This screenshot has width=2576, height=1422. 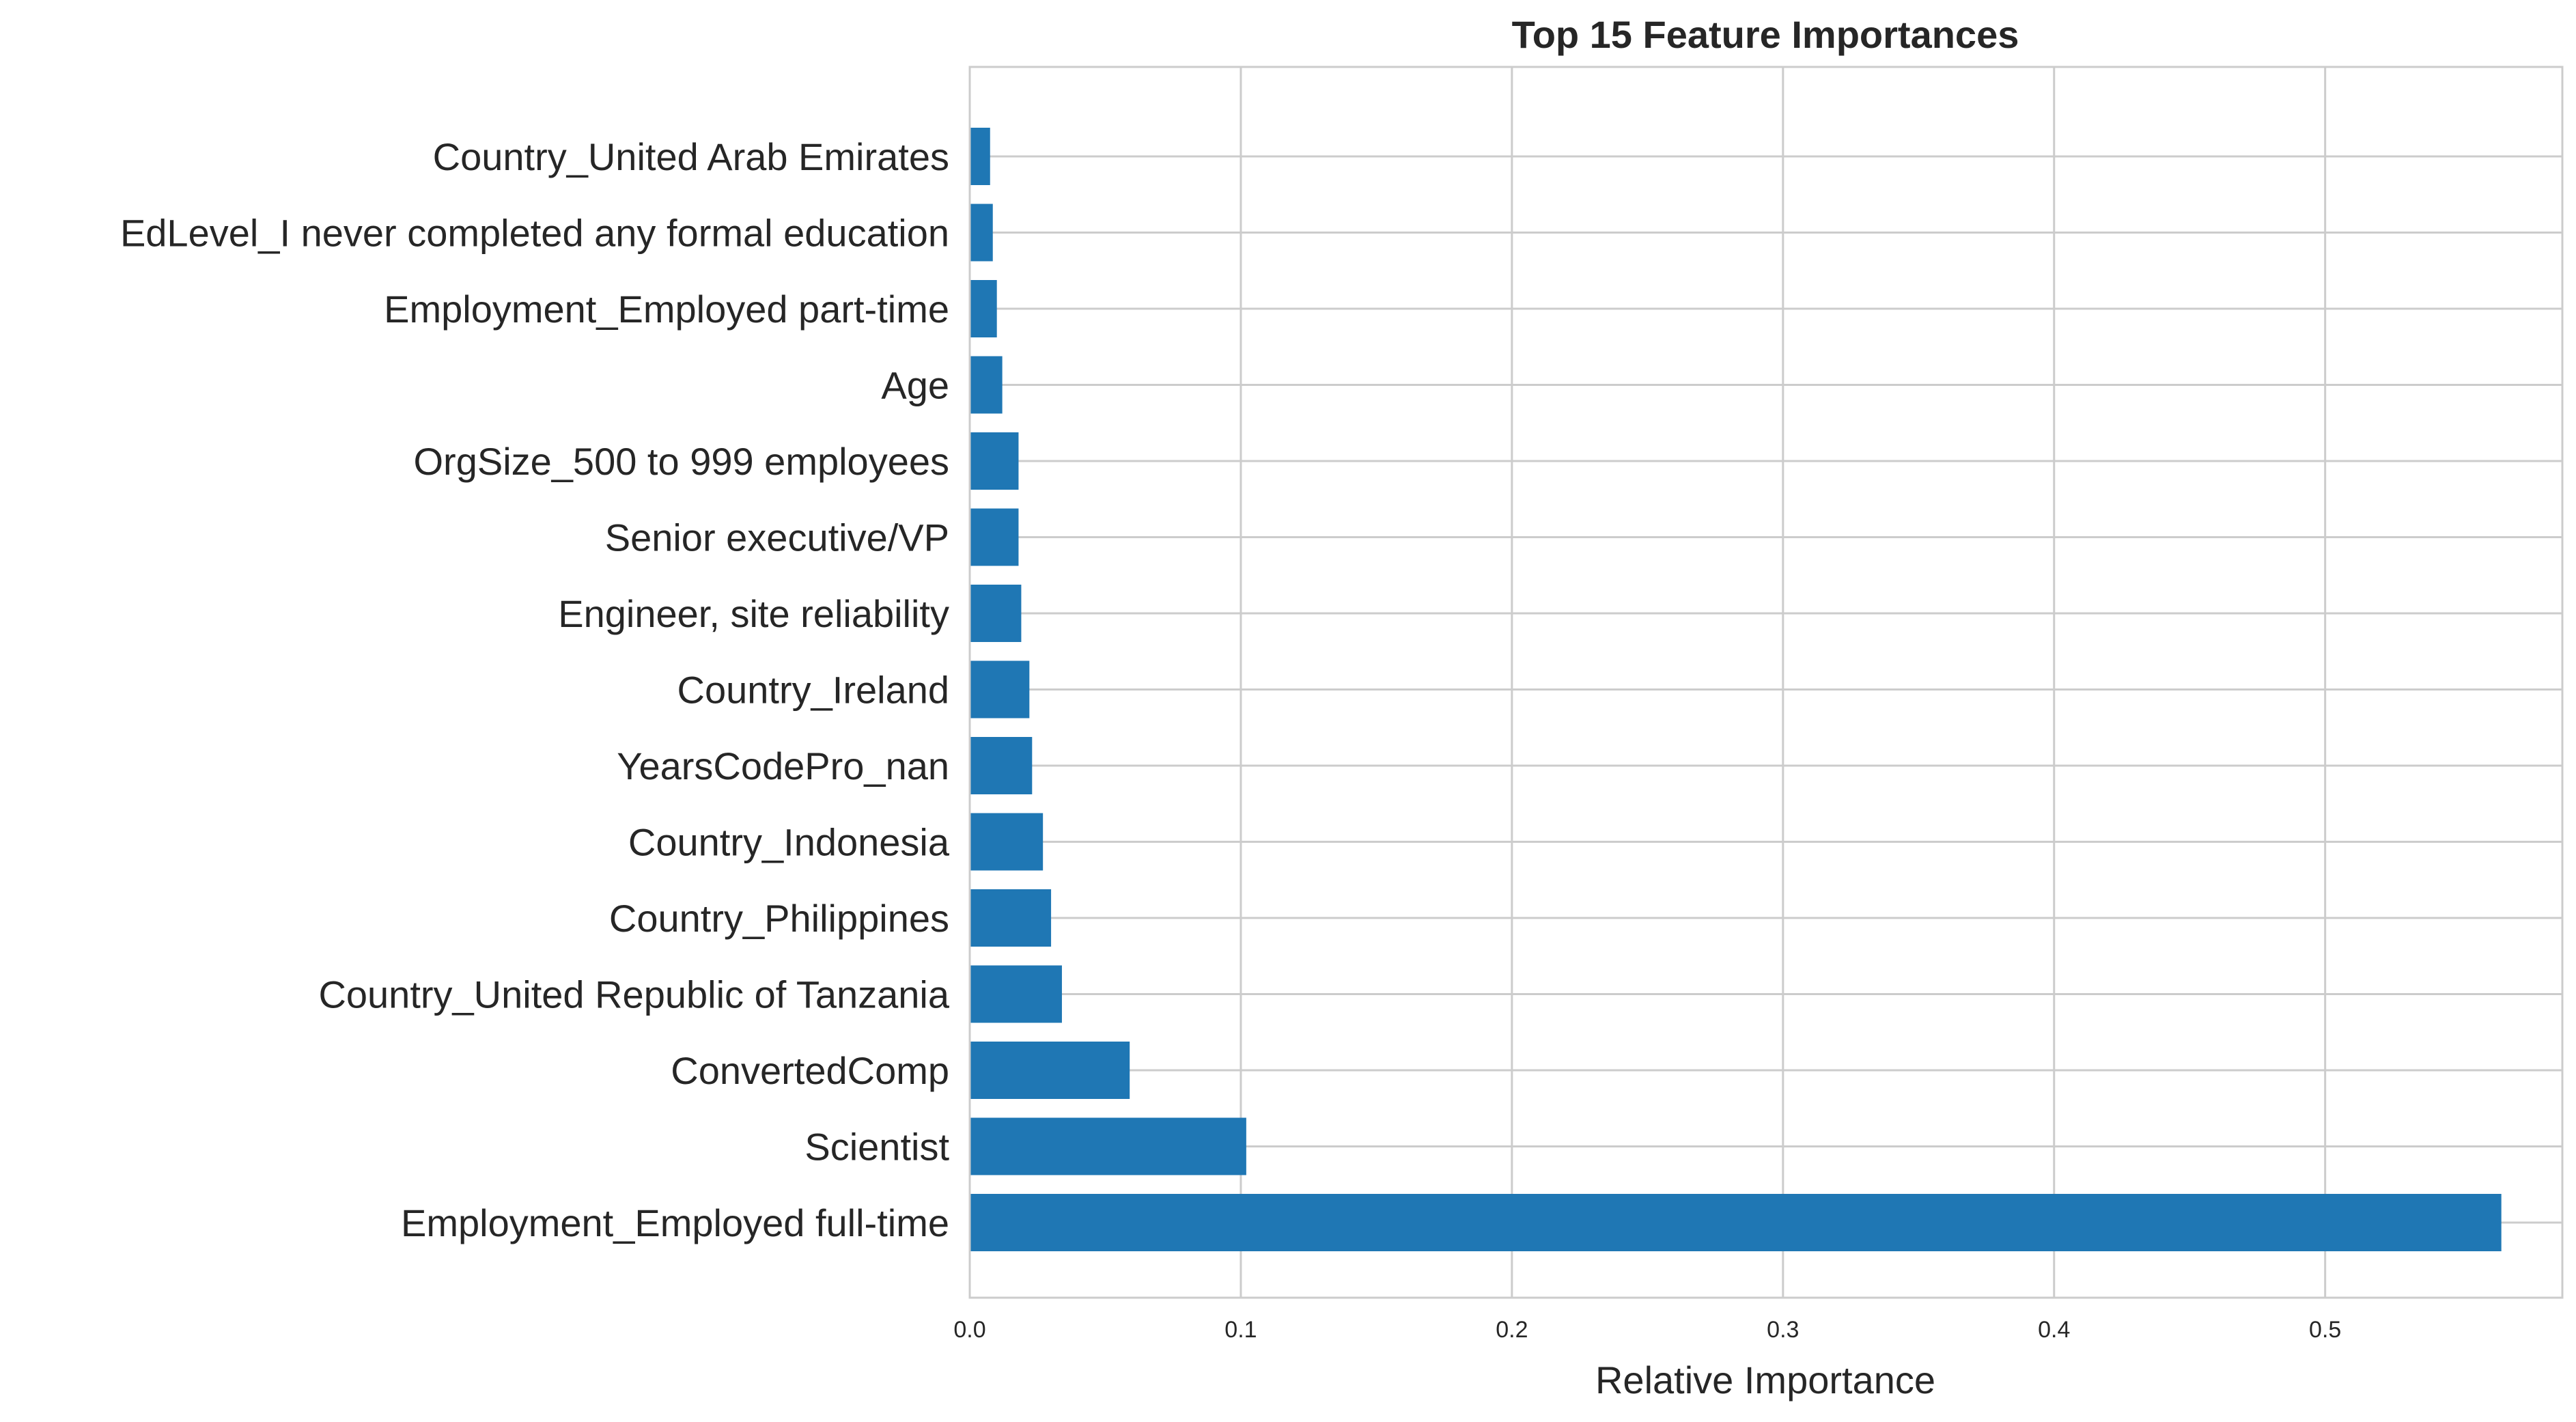 What do you see at coordinates (1765, 1380) in the screenshot?
I see `x-axis-label: Relative Importance` at bounding box center [1765, 1380].